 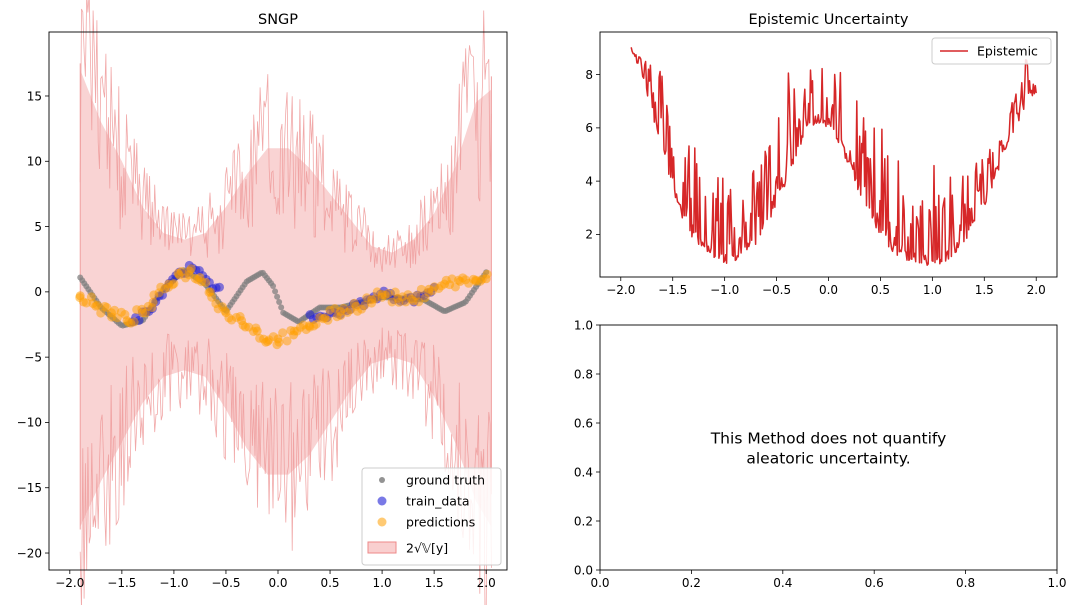 What do you see at coordinates (599, 583) in the screenshot?
I see `aleatoric-xtick-label: 0.0` at bounding box center [599, 583].